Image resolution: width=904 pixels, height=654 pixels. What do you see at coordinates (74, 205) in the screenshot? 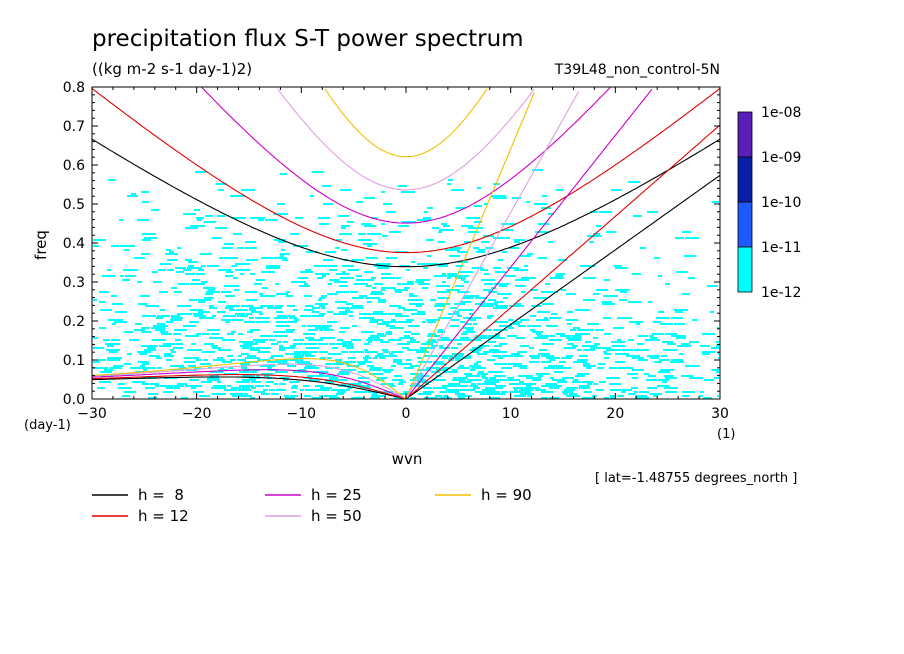
I see `y-tick-label: 0.5` at bounding box center [74, 205].